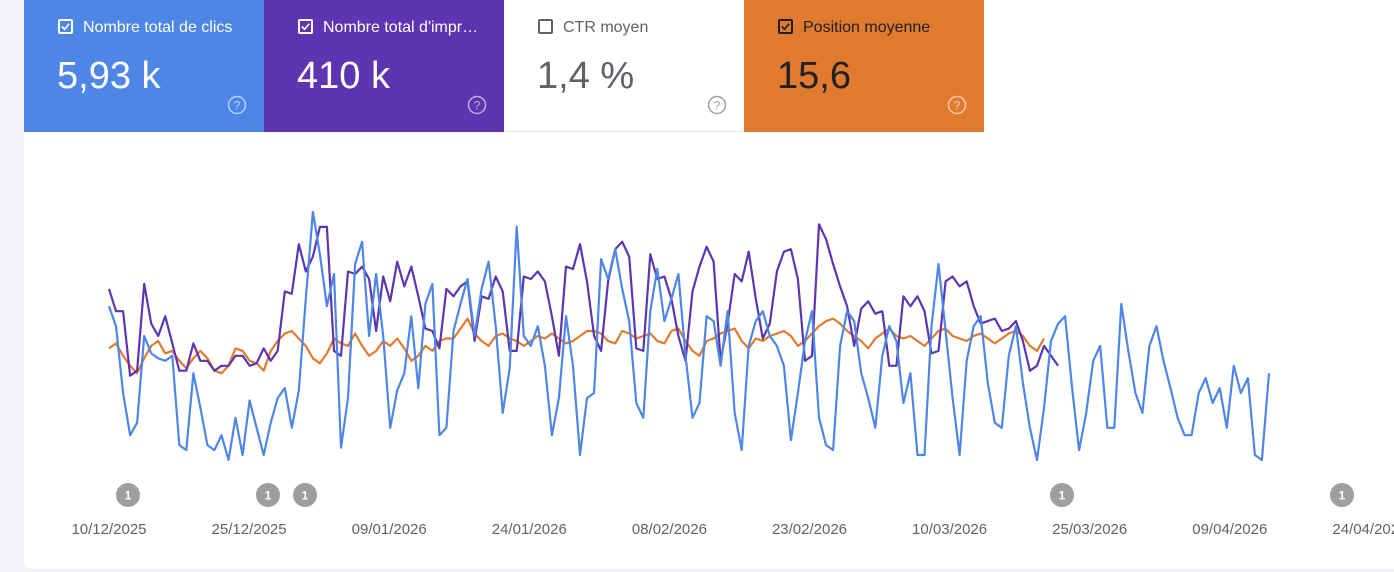 The width and height of the screenshot is (1394, 572). What do you see at coordinates (809, 529) in the screenshot?
I see `x-tick-label: 23/02/2026` at bounding box center [809, 529].